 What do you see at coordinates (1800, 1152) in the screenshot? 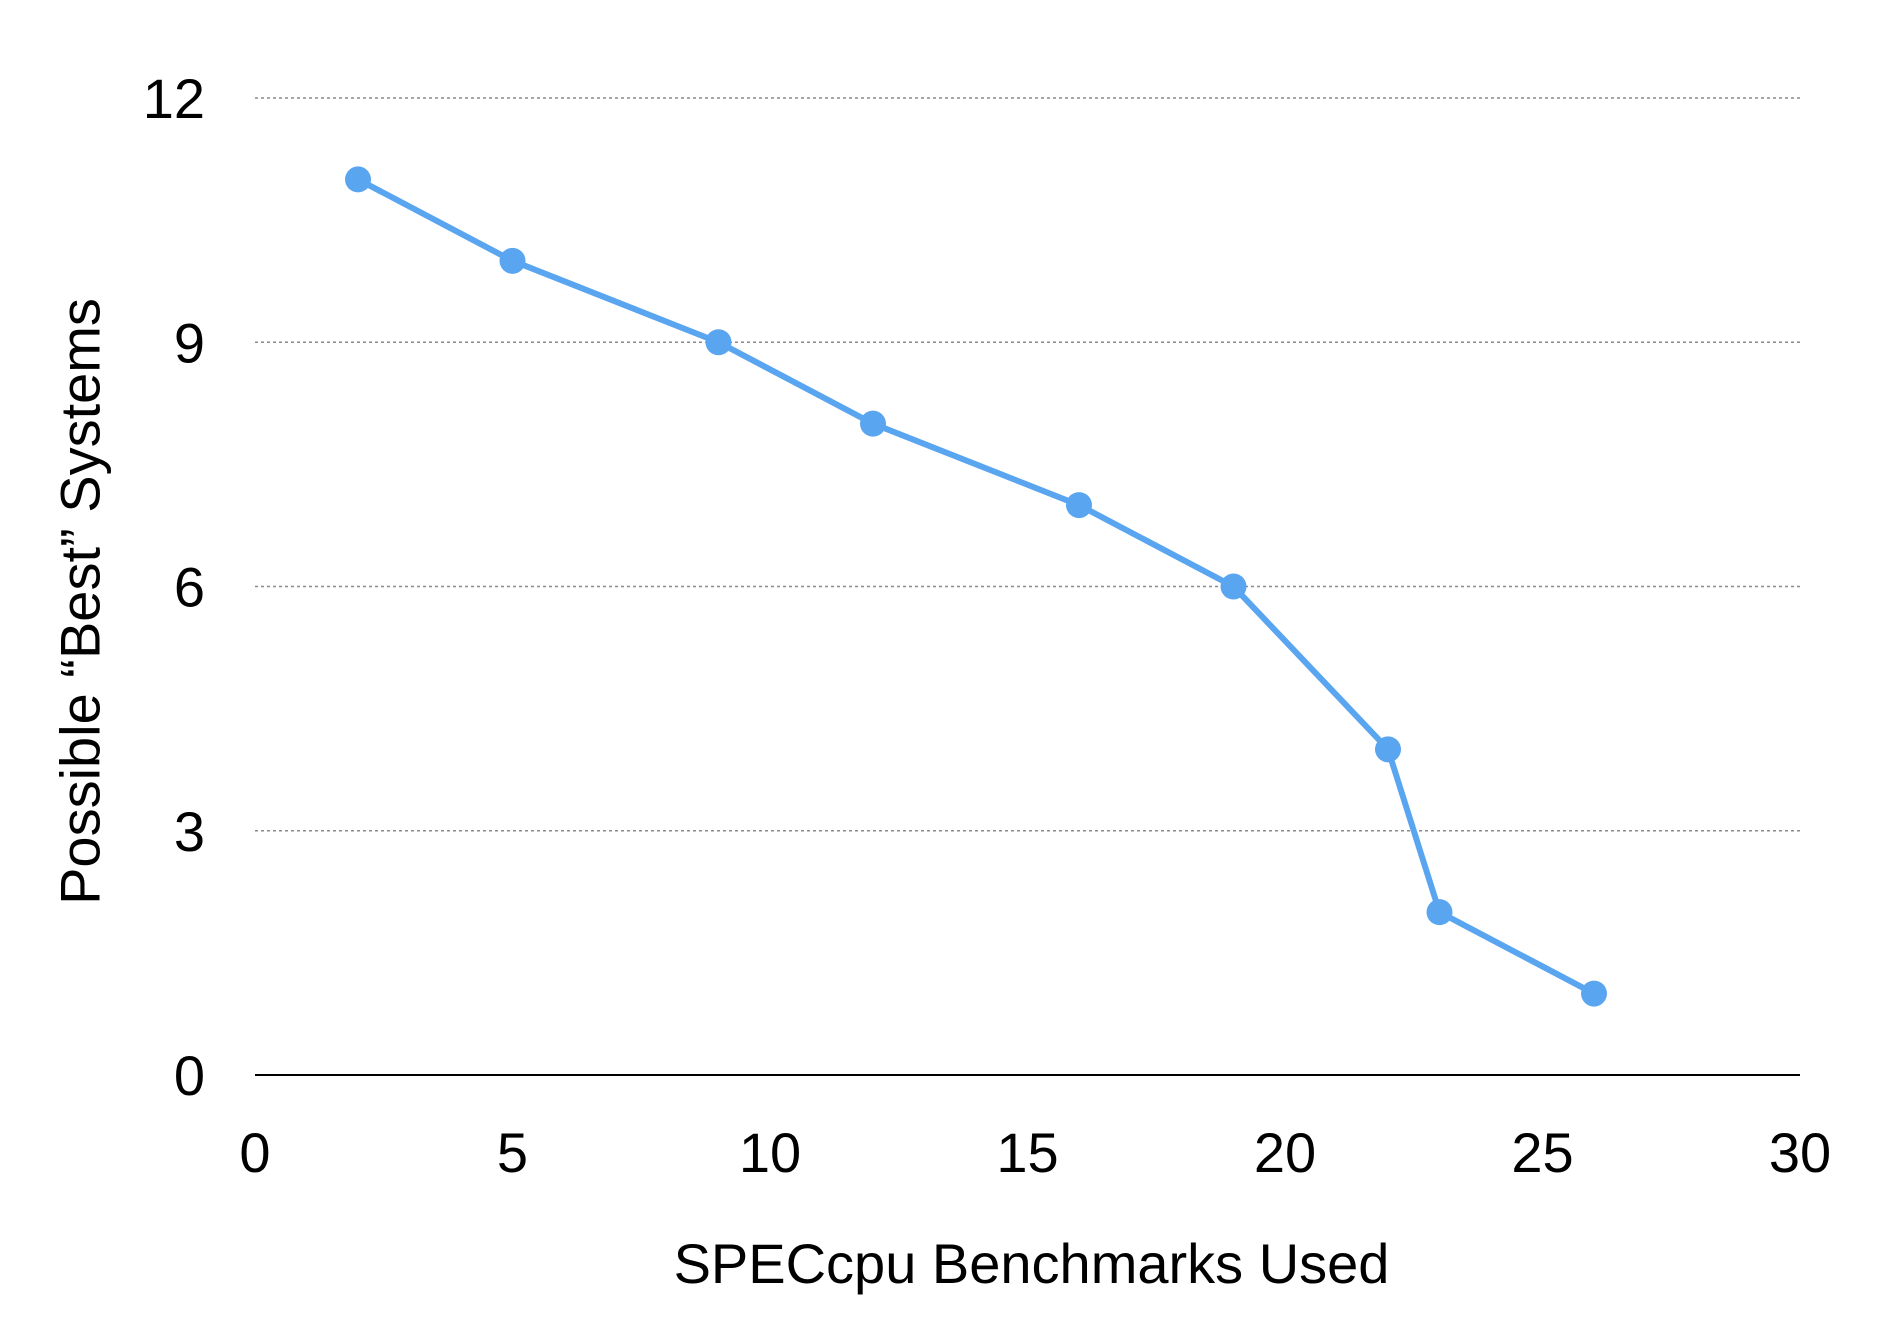
I see `x-tick-label: 30` at bounding box center [1800, 1152].